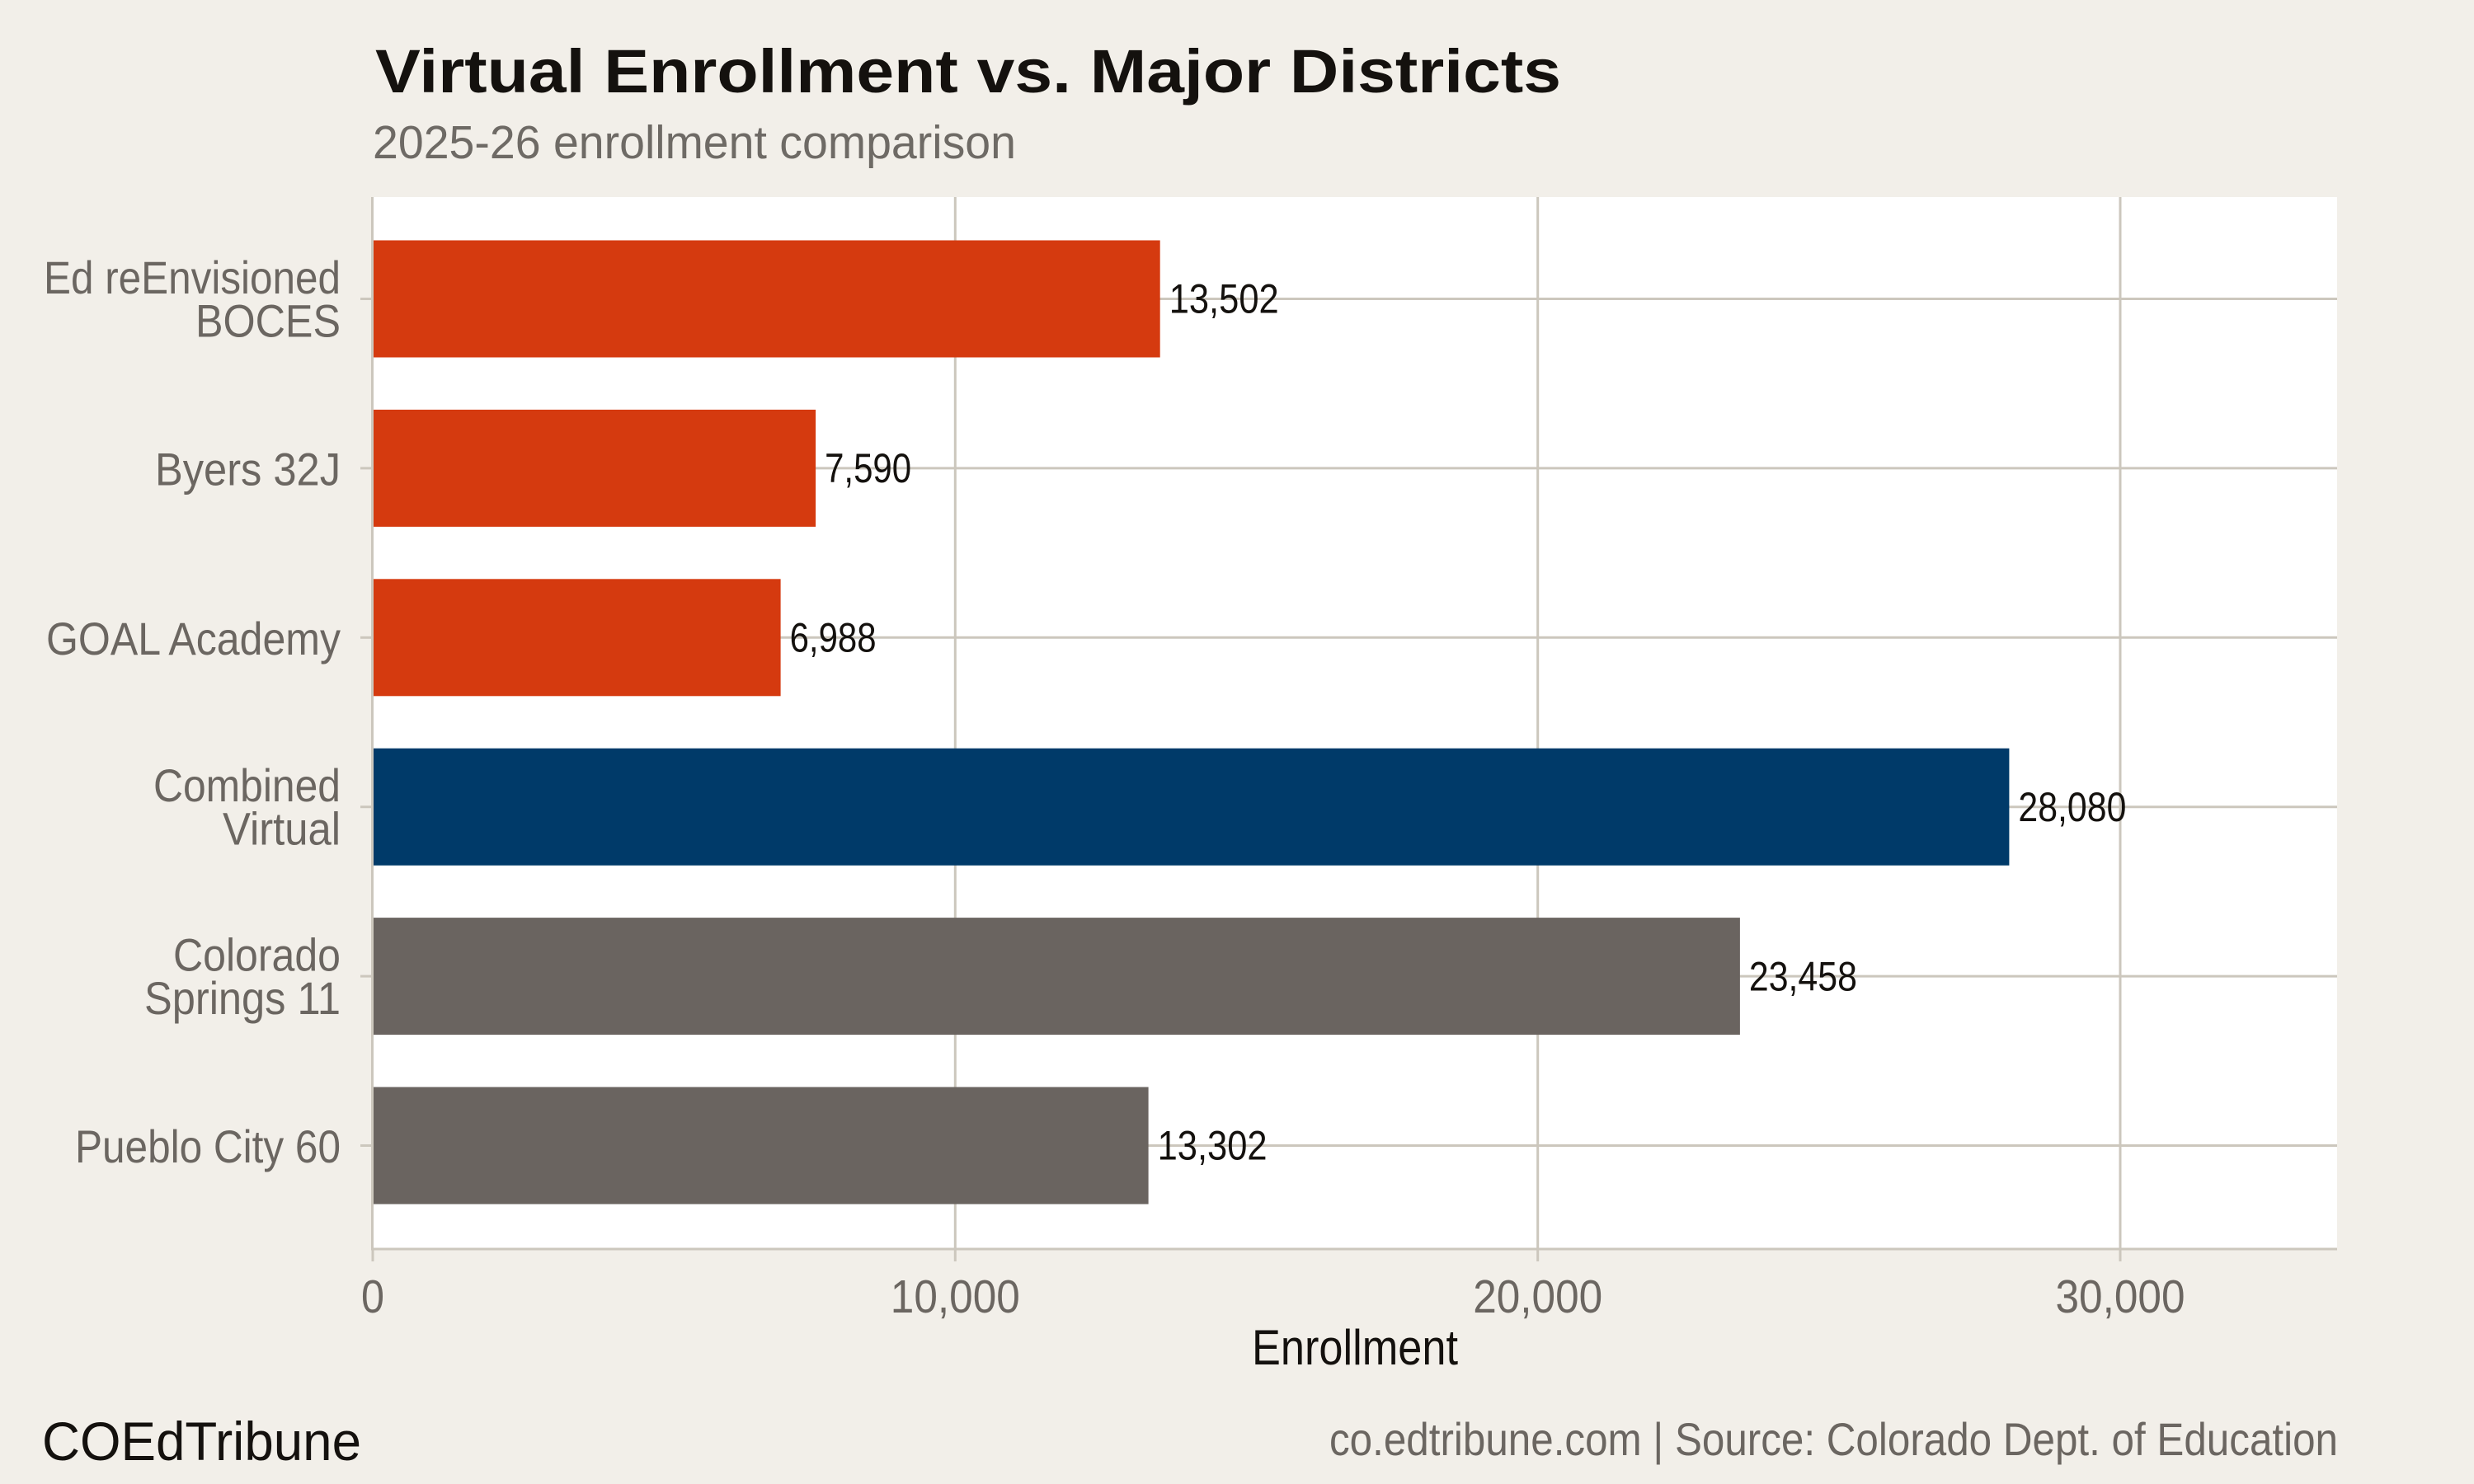 The width and height of the screenshot is (2474, 1484). I want to click on svg-text: Byers 32J, so click(248, 469).